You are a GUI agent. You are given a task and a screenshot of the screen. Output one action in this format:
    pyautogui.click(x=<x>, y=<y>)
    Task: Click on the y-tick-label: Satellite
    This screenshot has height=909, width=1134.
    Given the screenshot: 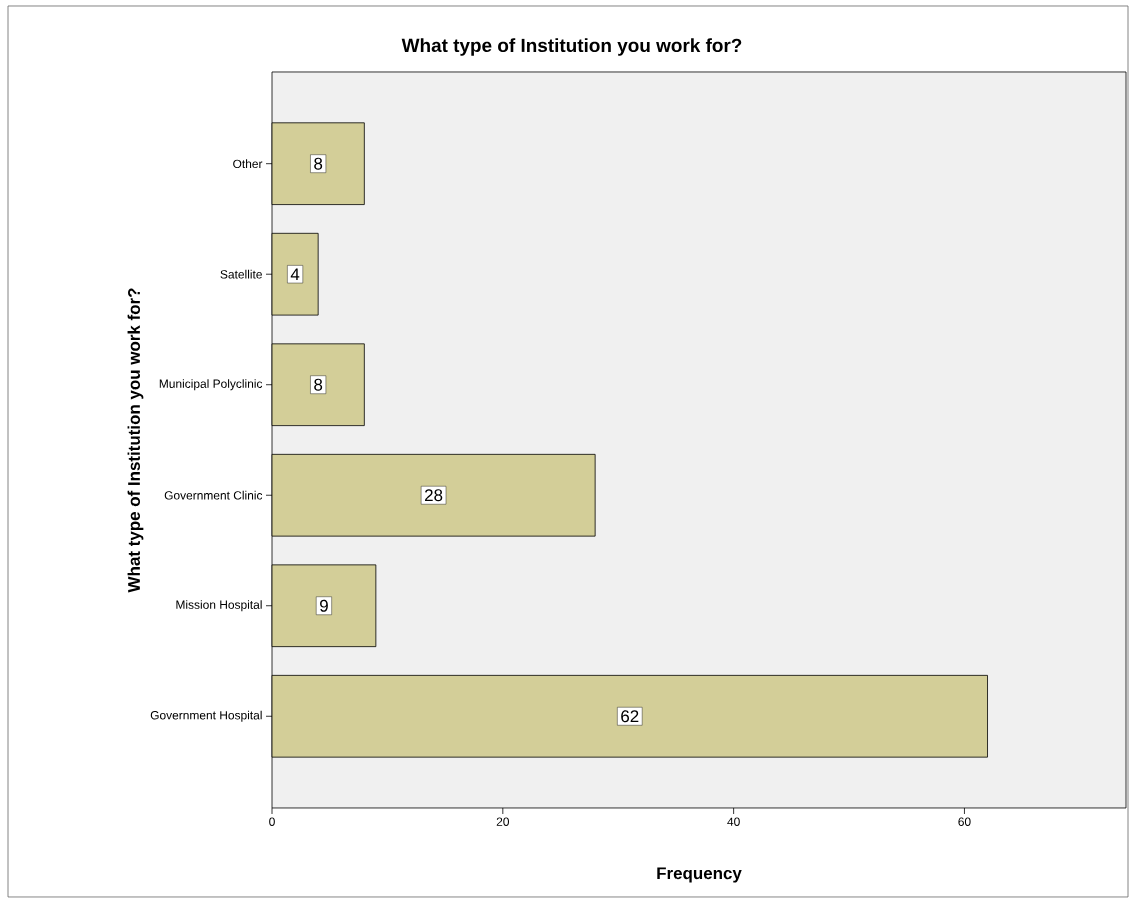 What is the action you would take?
    pyautogui.click(x=241, y=274)
    